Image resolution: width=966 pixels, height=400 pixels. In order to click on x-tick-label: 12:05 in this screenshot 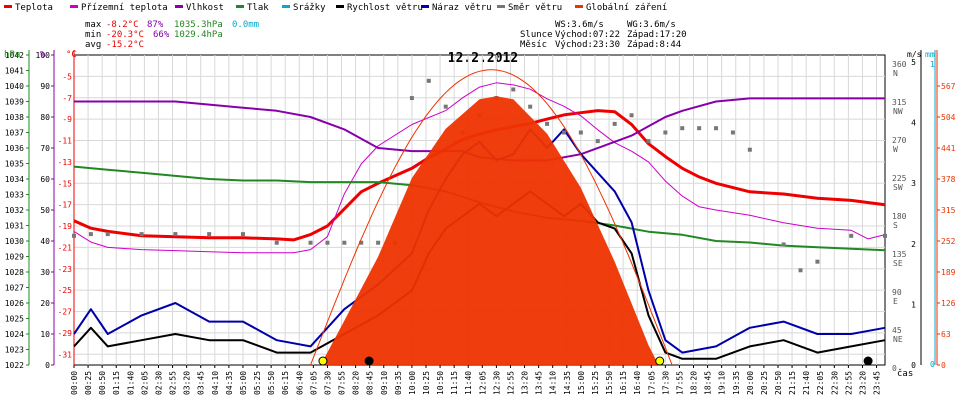, I will do `click(482, 383)`.